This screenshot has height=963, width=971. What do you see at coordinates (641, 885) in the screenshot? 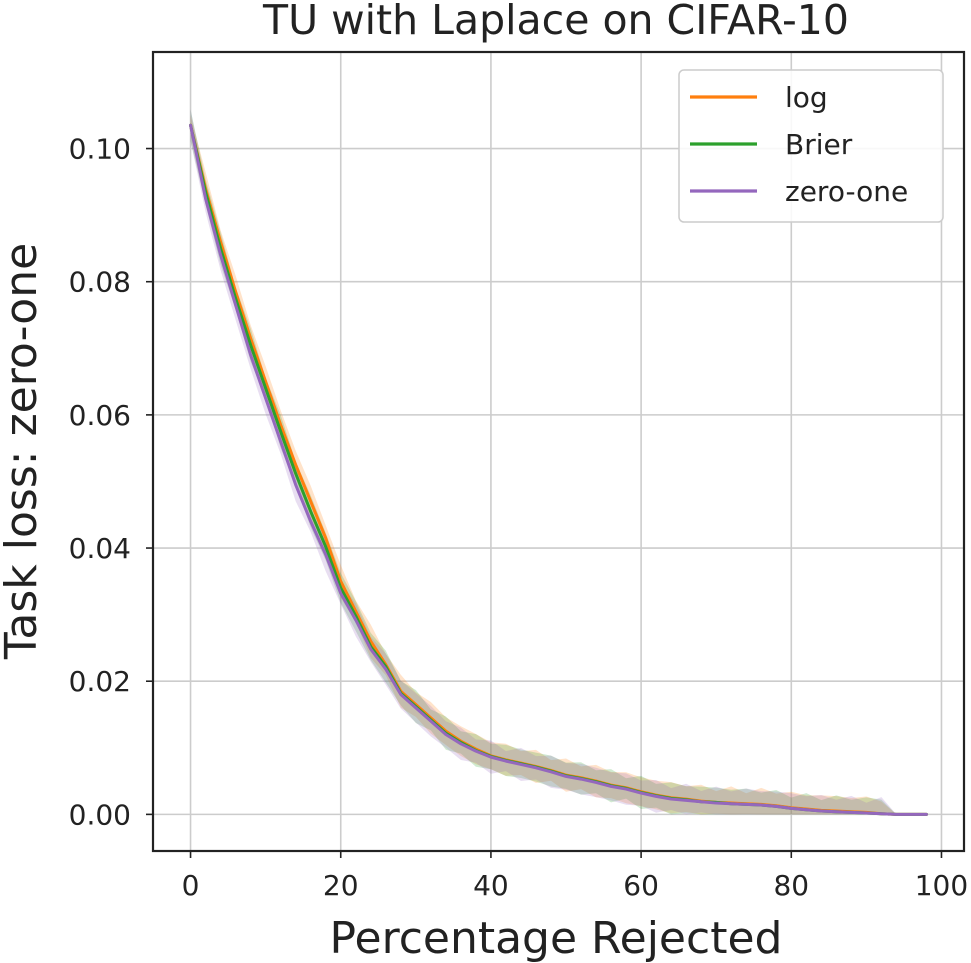
I see `x-tick-label: 60` at bounding box center [641, 885].